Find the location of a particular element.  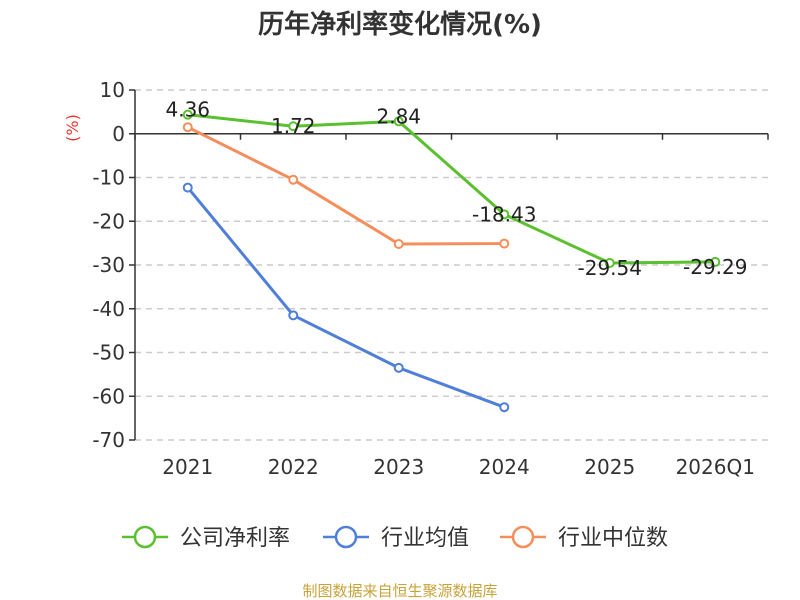

x-tick-label: 2025 is located at coordinates (609, 467).